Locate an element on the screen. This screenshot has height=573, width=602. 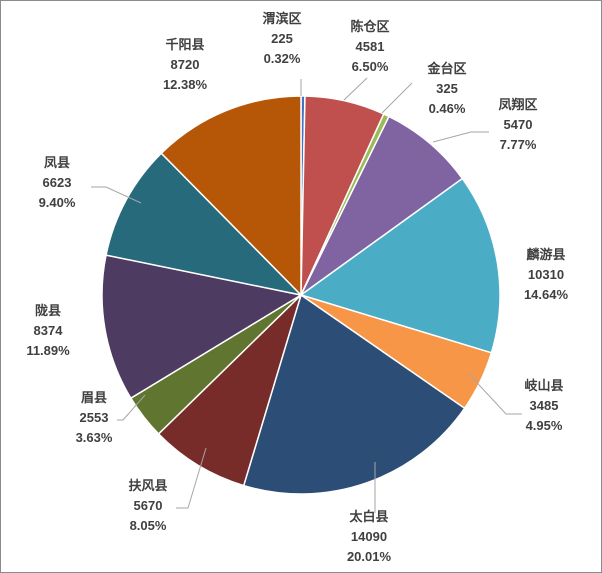
slice-value-label: 325 is located at coordinates (447, 88).